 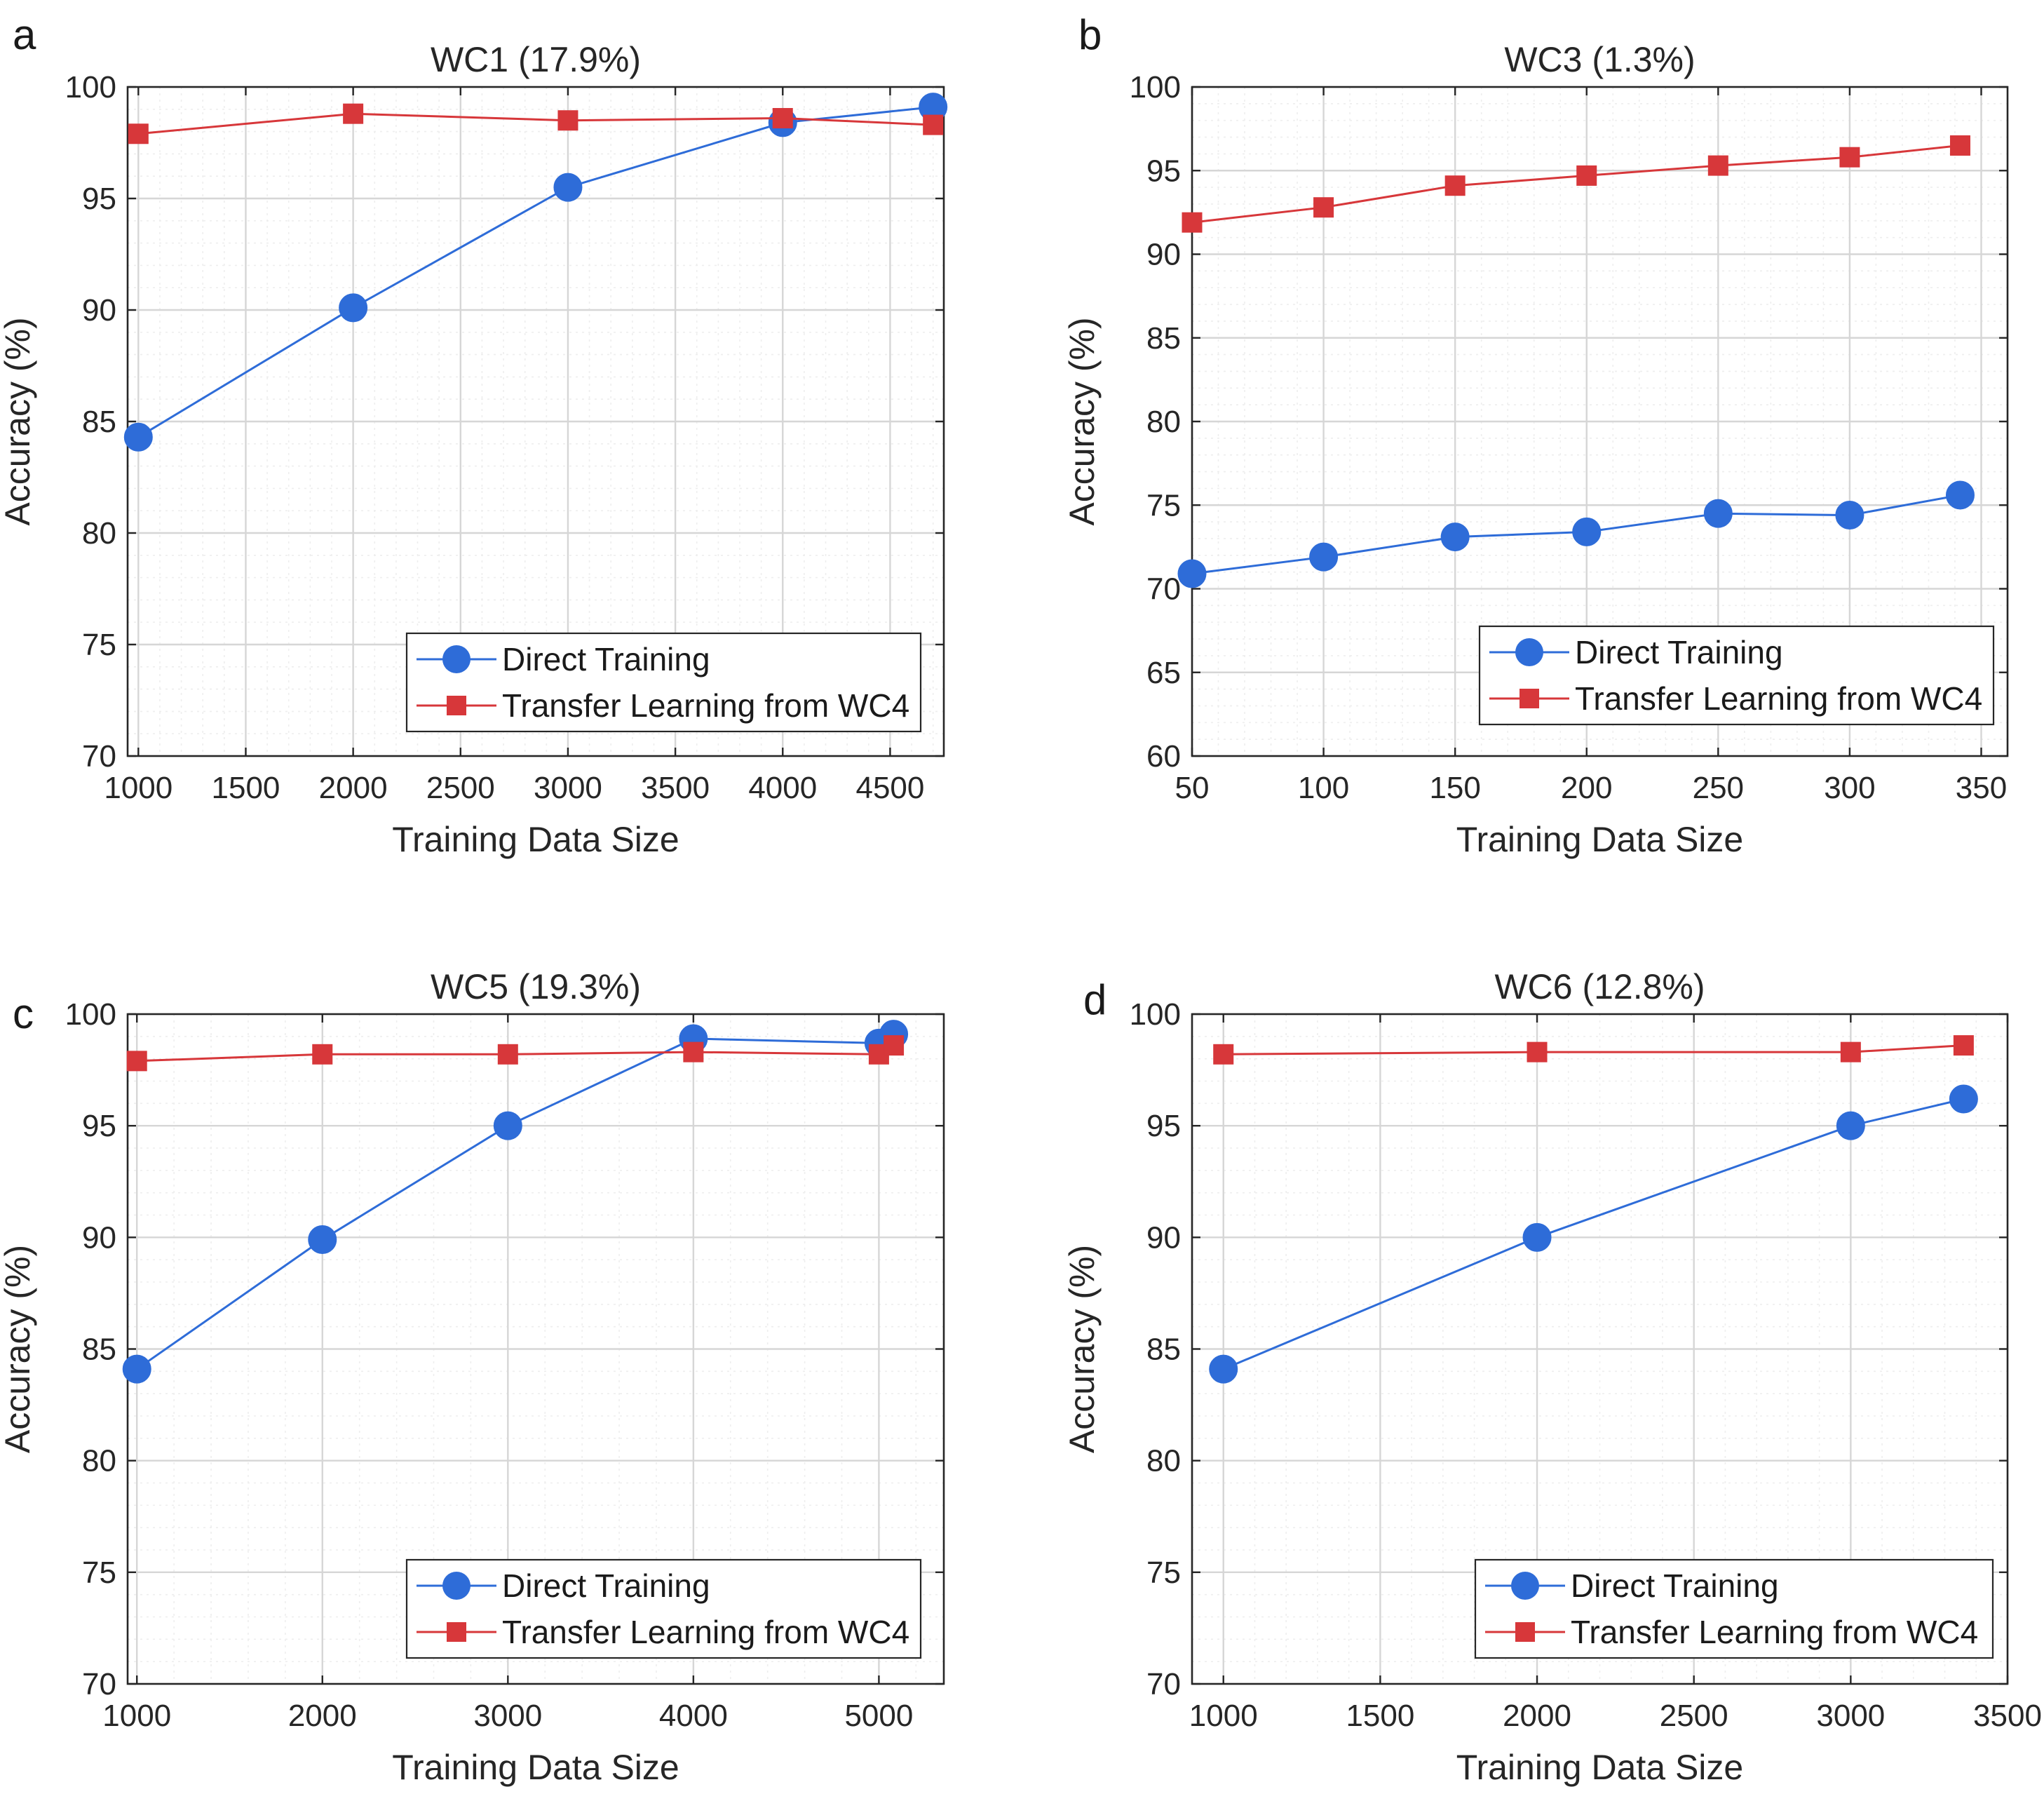 What do you see at coordinates (1454, 788) in the screenshot?
I see `x-tick-label: 150` at bounding box center [1454, 788].